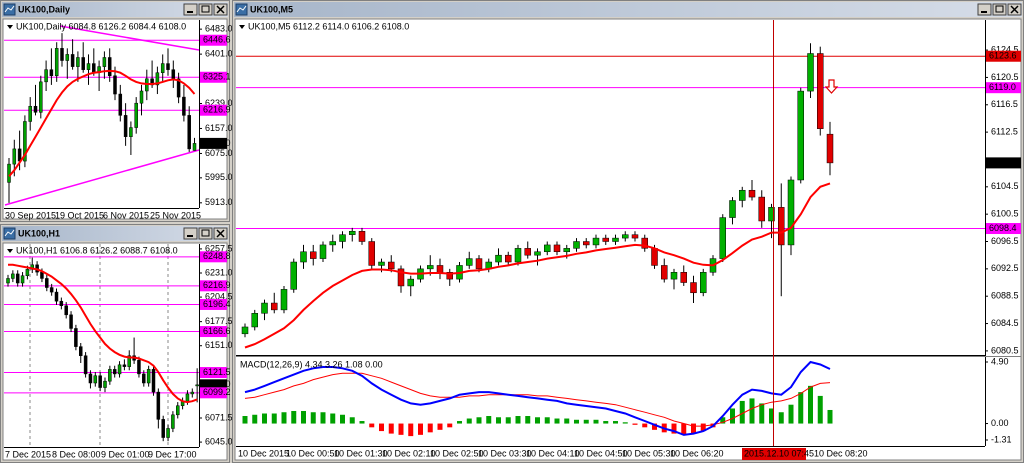 Image resolution: width=1024 pixels, height=463 pixels. I want to click on price-level-label: 6325.1, so click(217, 77).